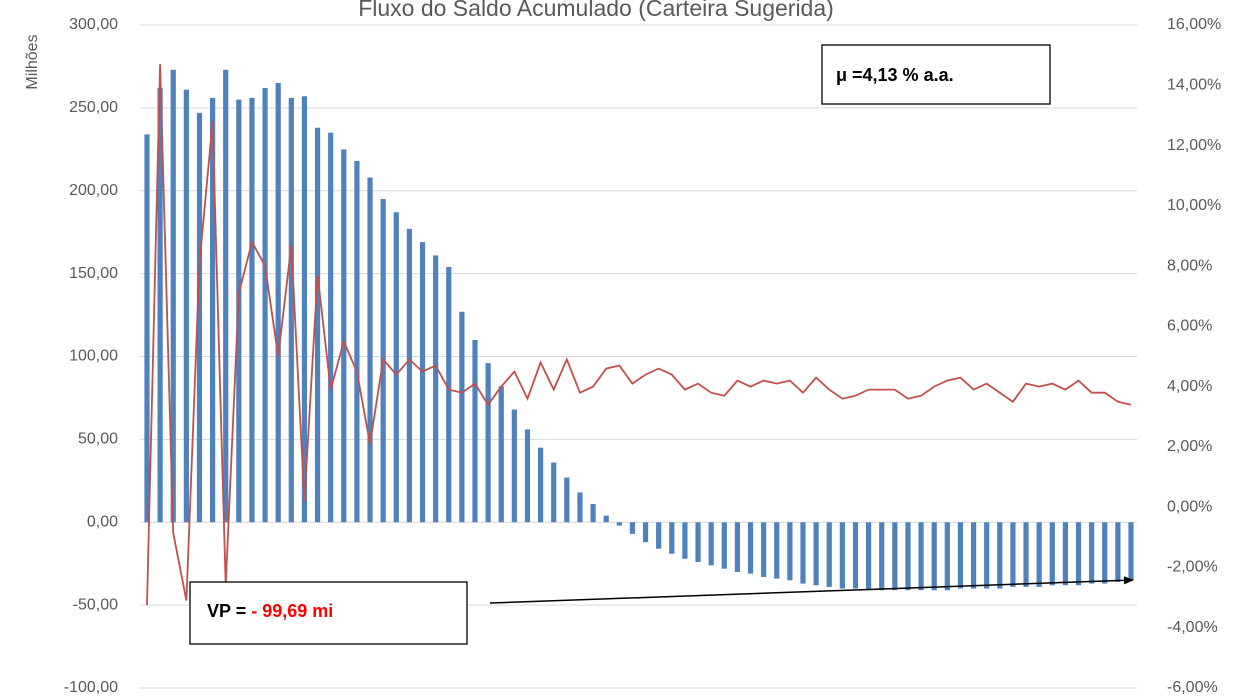 The image size is (1237, 700). I want to click on y2-tick-label: 2,00%, so click(1189, 446).